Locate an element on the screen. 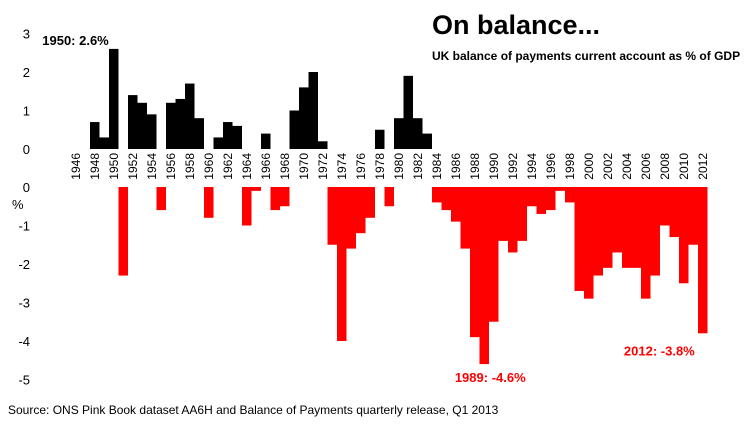 Image resolution: width=746 pixels, height=426 pixels. bar-1991 is located at coordinates (503, 214).